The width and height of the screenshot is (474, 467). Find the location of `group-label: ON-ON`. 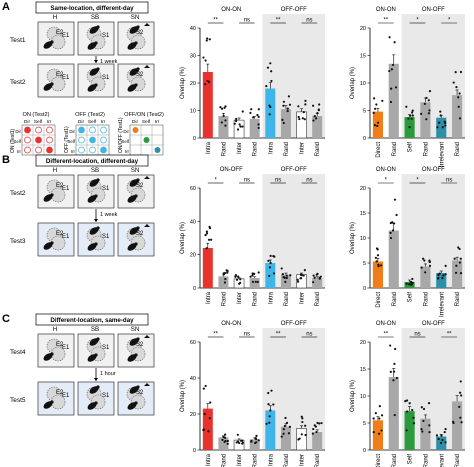

group-label: ON-ON is located at coordinates (386, 324).